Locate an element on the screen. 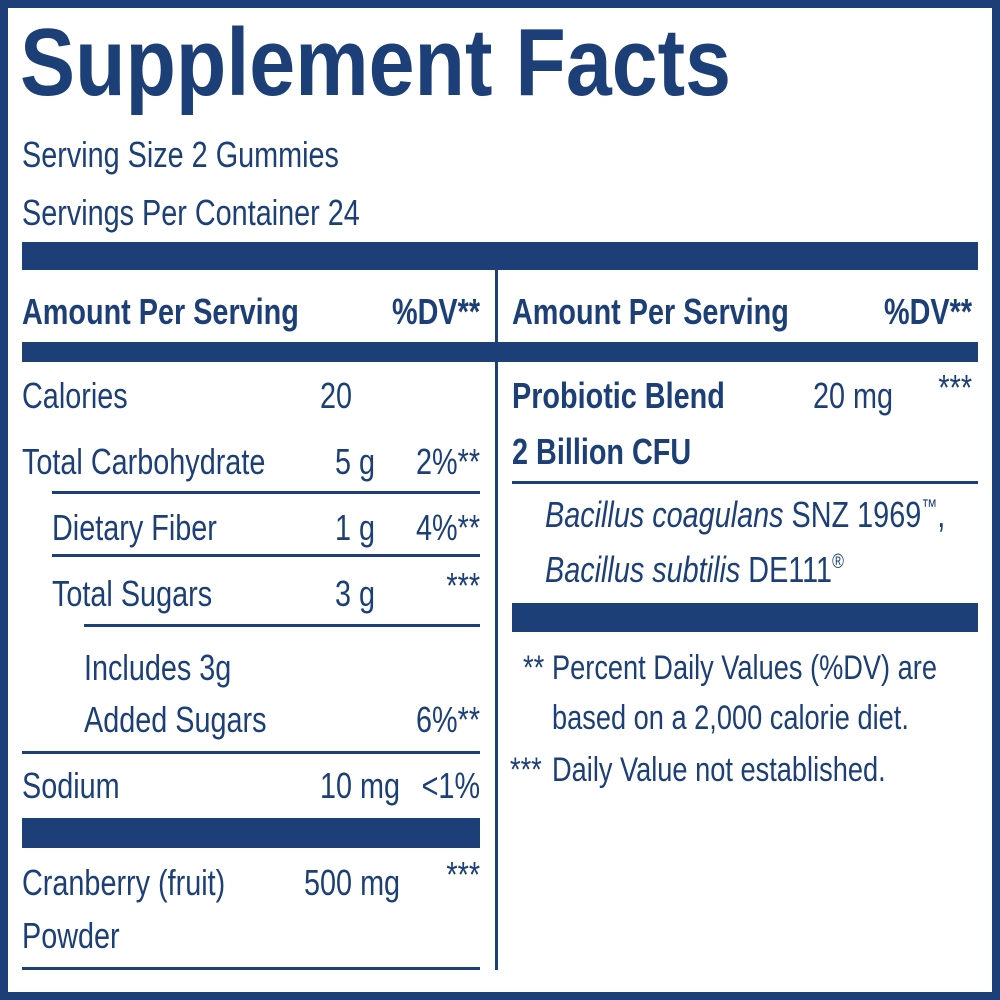 The height and width of the screenshot is (1000, 1000). nutrient-dv: 2%** is located at coordinates (447, 461).